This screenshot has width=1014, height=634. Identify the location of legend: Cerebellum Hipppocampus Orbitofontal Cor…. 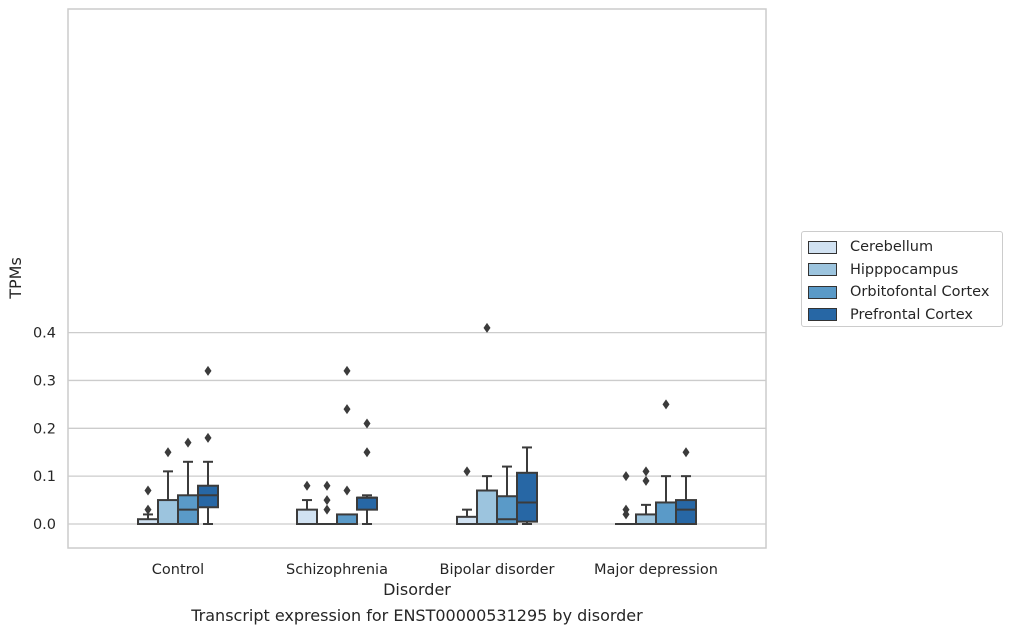
(902, 279).